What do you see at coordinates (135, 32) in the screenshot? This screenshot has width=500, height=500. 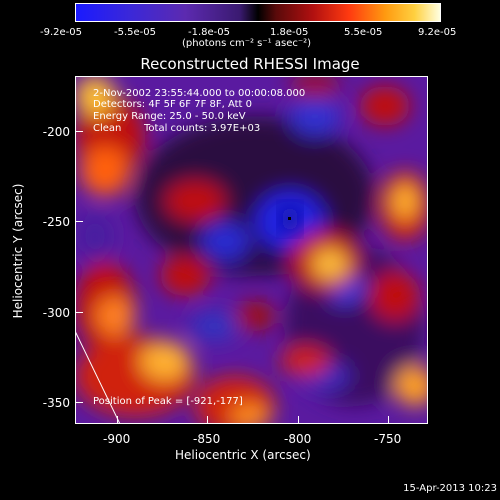 I see `colorbar-tick: -5.5e-05` at bounding box center [135, 32].